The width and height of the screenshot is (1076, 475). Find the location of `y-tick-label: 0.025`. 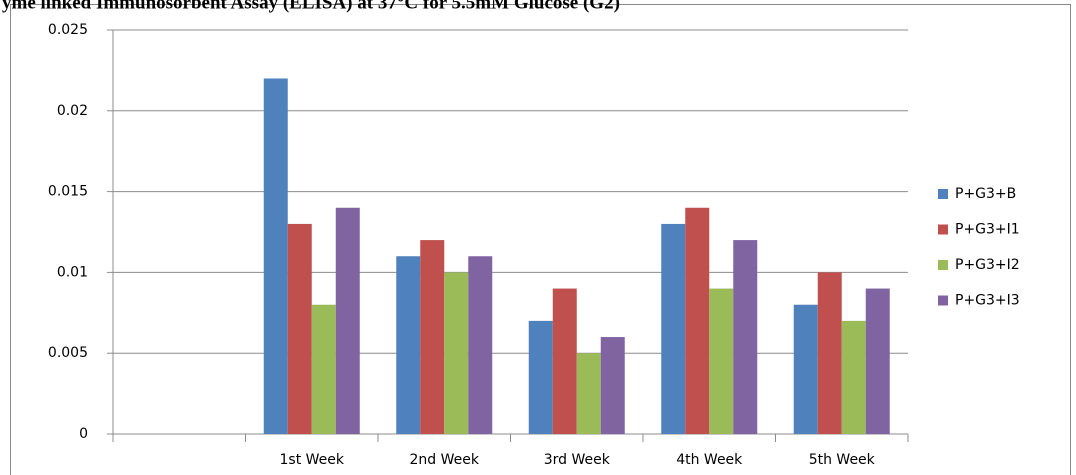

y-tick-label: 0.025 is located at coordinates (68, 30).